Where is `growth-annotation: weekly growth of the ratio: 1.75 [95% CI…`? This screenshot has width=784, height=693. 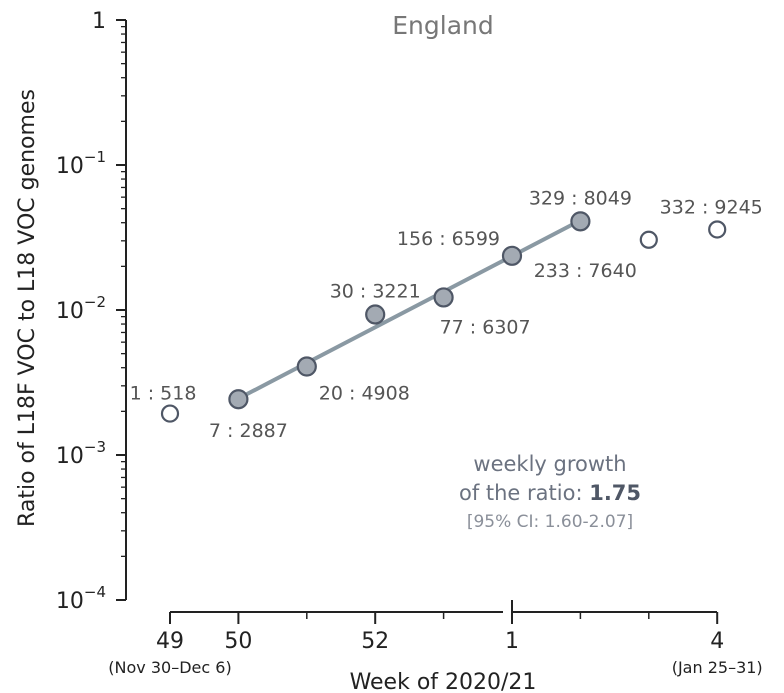
growth-annotation: weekly growth of the ratio: 1.75 [95% CI… is located at coordinates (550, 492).